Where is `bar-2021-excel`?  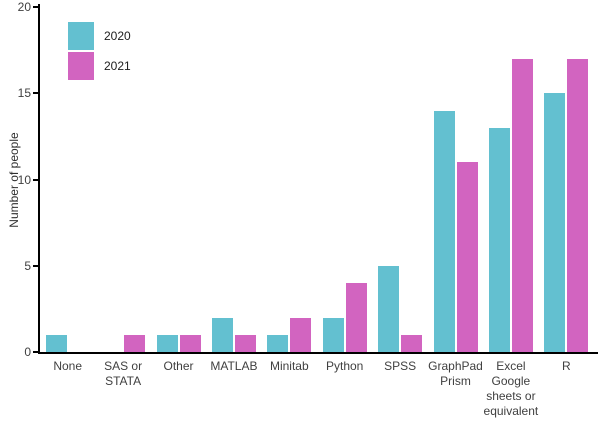
bar-2021-excel is located at coordinates (522, 205).